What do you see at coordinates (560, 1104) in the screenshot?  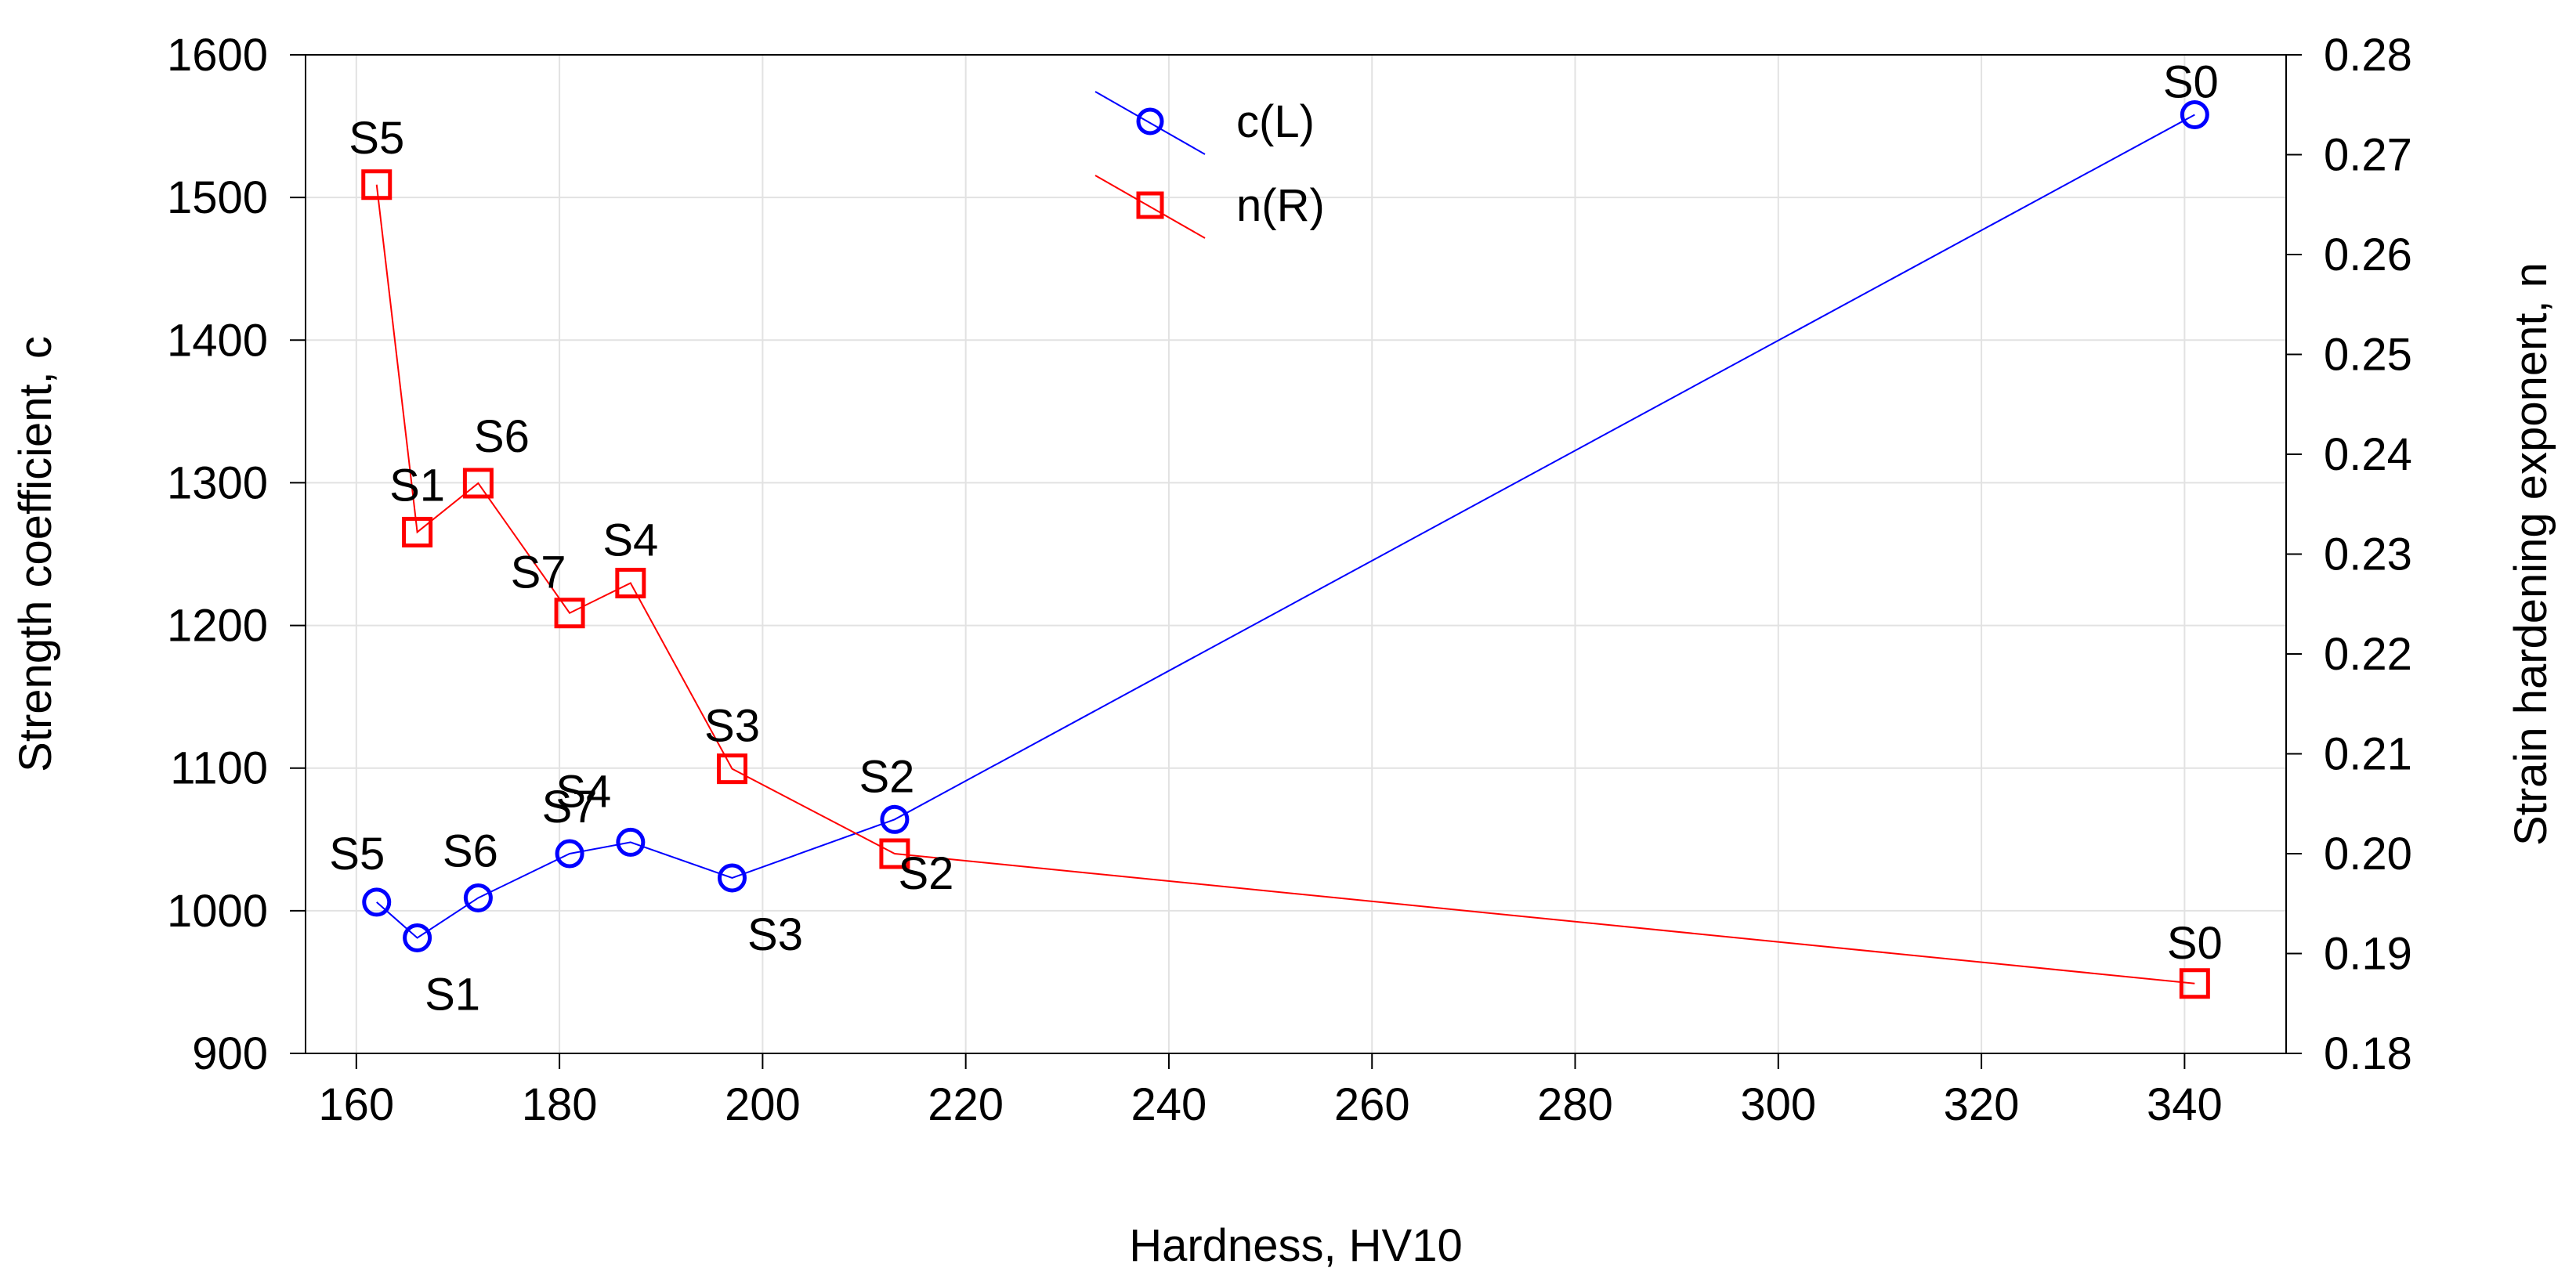 I see `x-tick-label: 180` at bounding box center [560, 1104].